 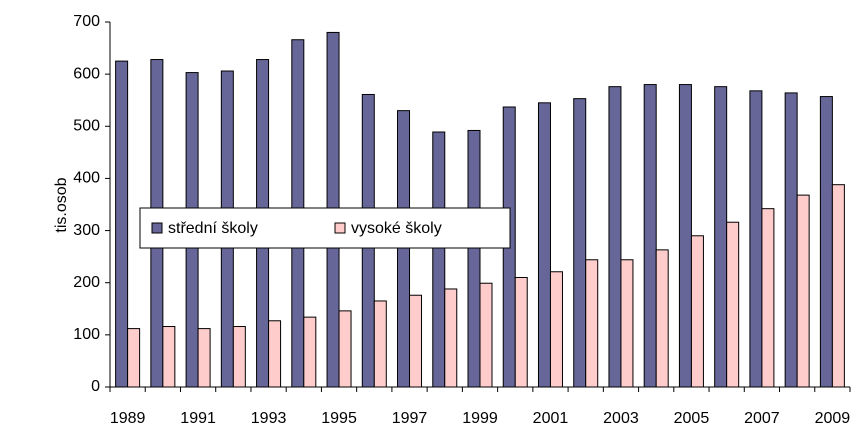 What do you see at coordinates (95, 386) in the screenshot?
I see `y-tick-label: 0` at bounding box center [95, 386].